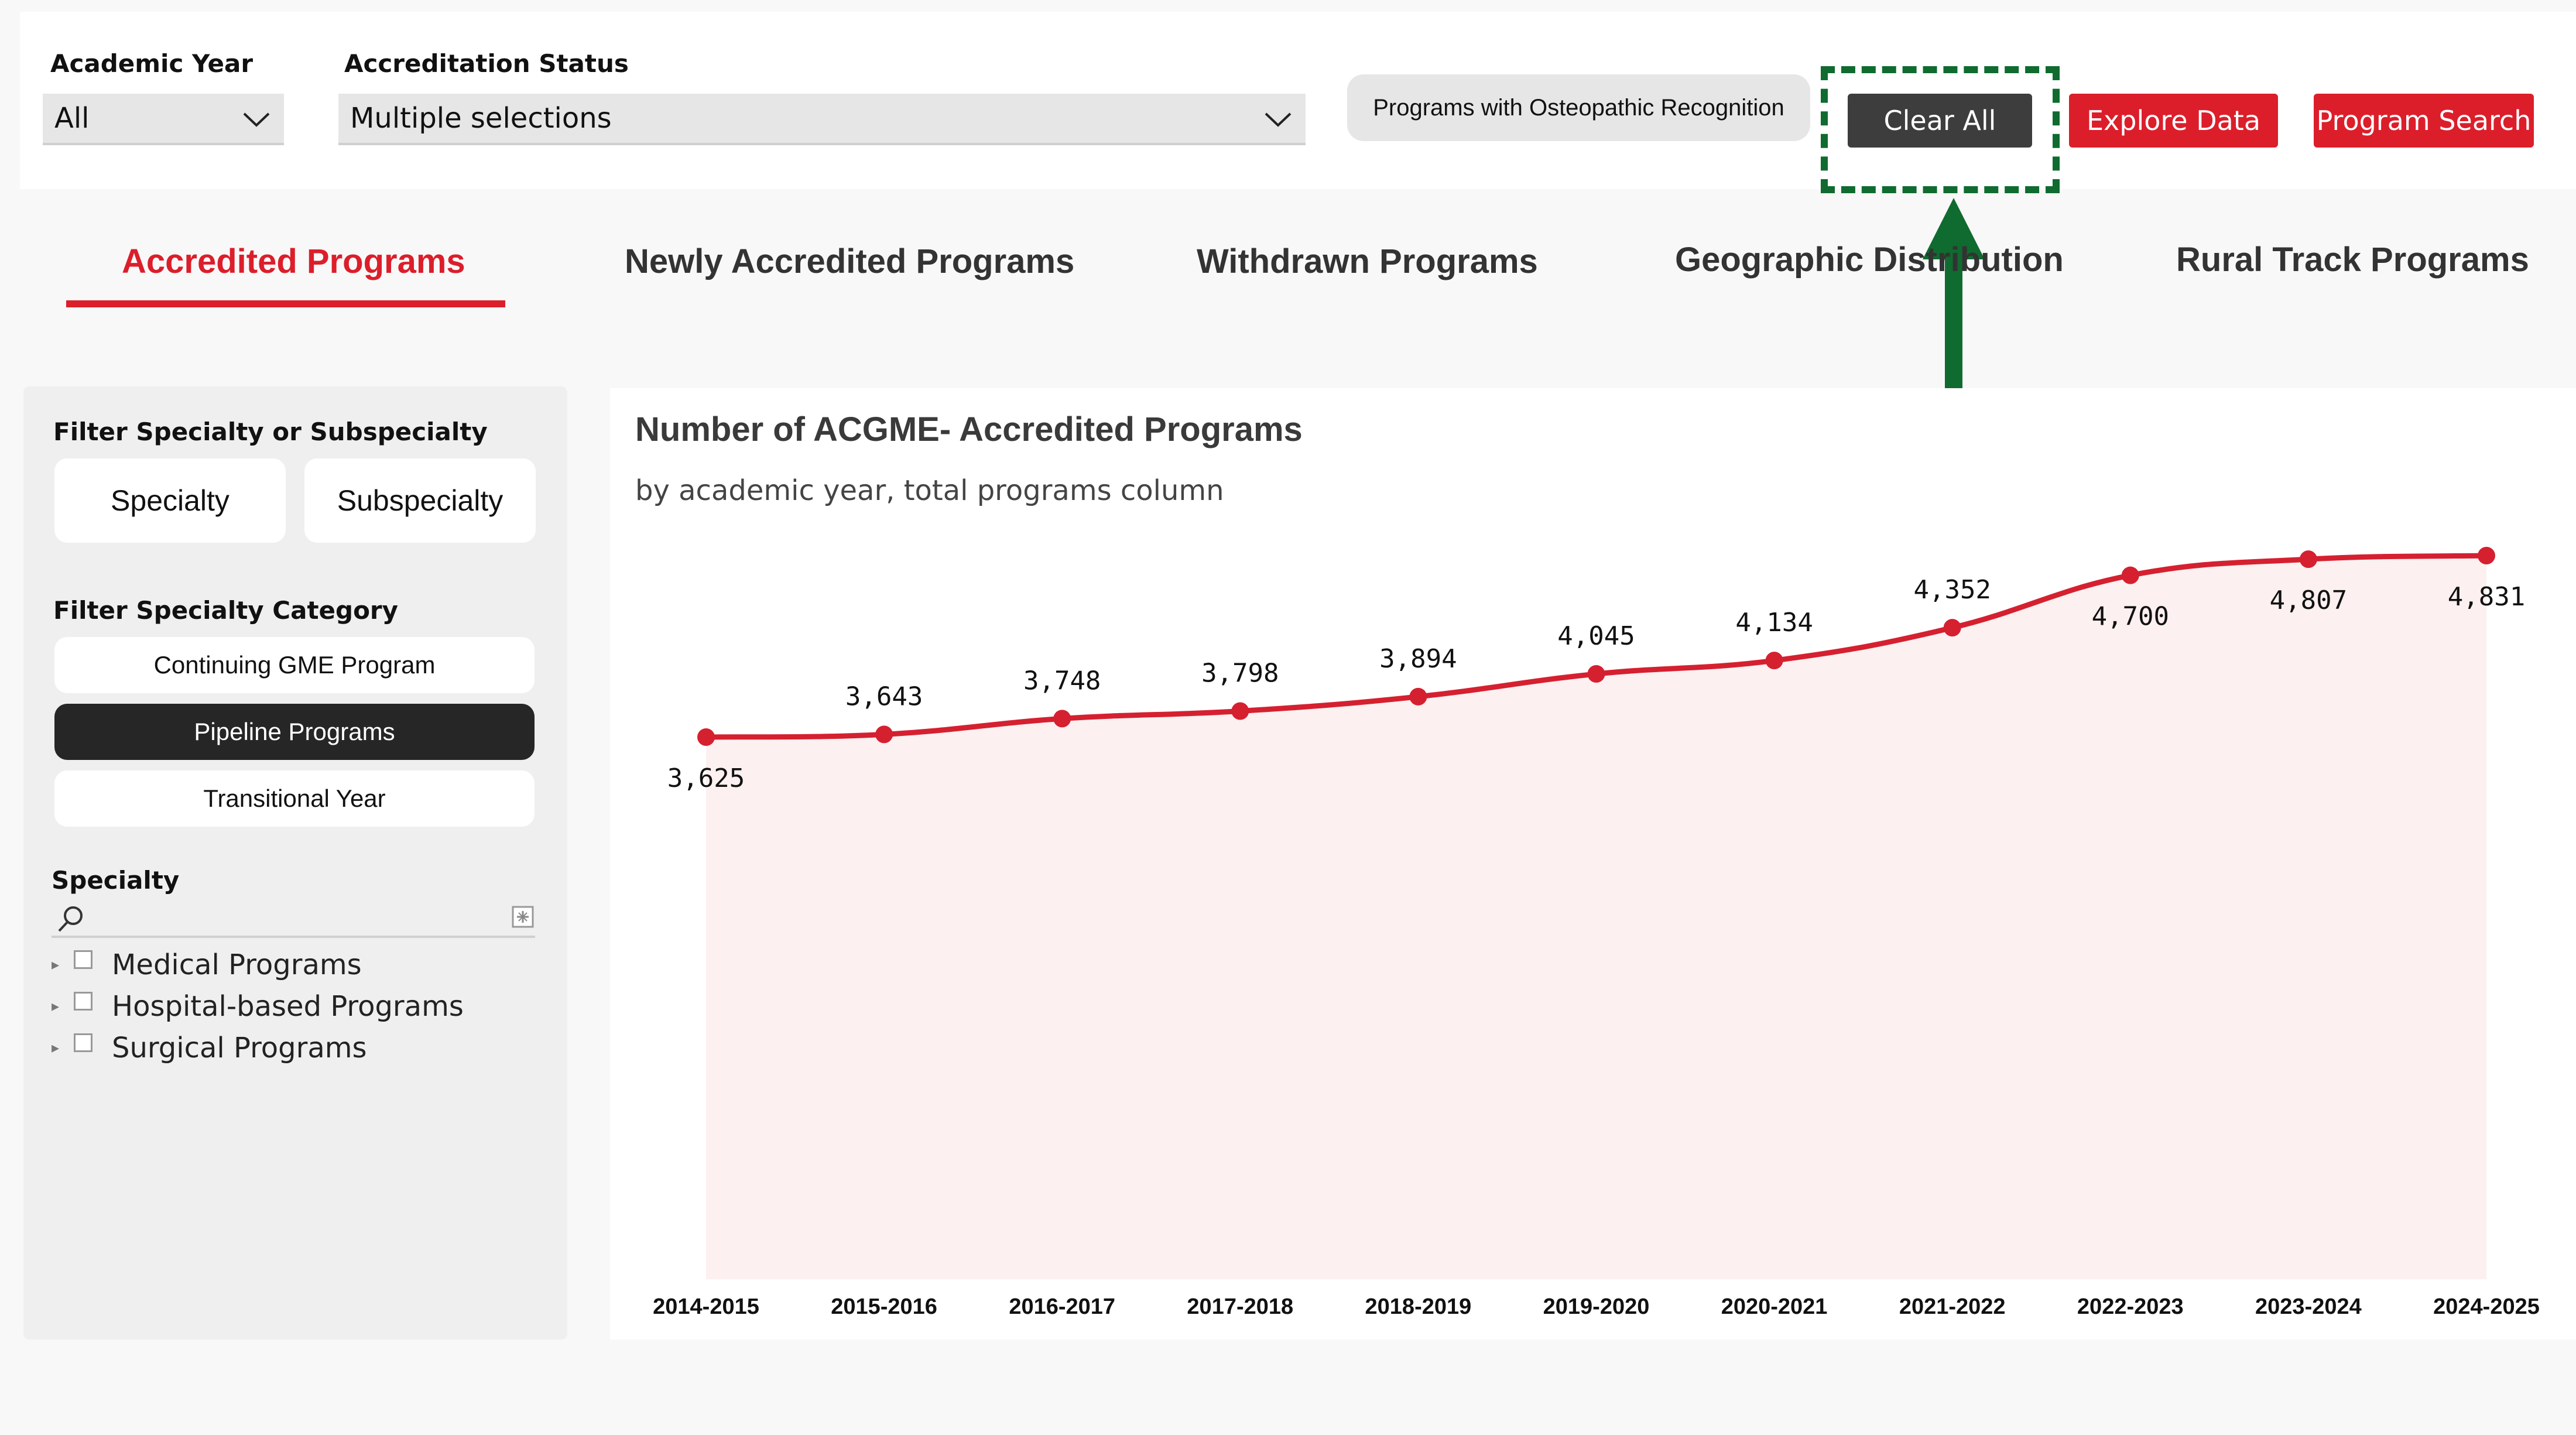 The image size is (2576, 1435). I want to click on x-tick-label: 2015-2016, so click(884, 1306).